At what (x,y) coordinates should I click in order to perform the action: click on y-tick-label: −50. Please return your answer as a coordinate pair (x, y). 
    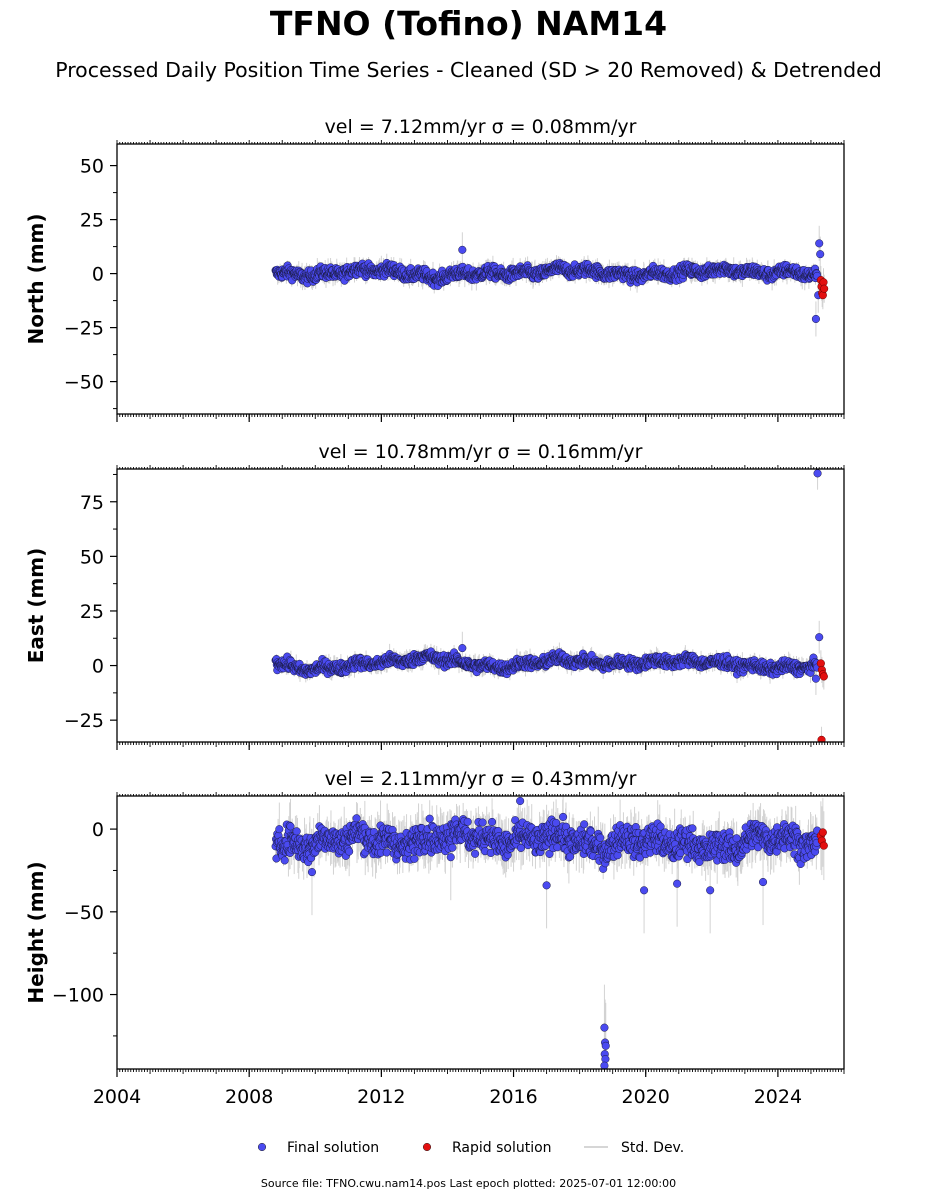
    Looking at the image, I should click on (84, 383).